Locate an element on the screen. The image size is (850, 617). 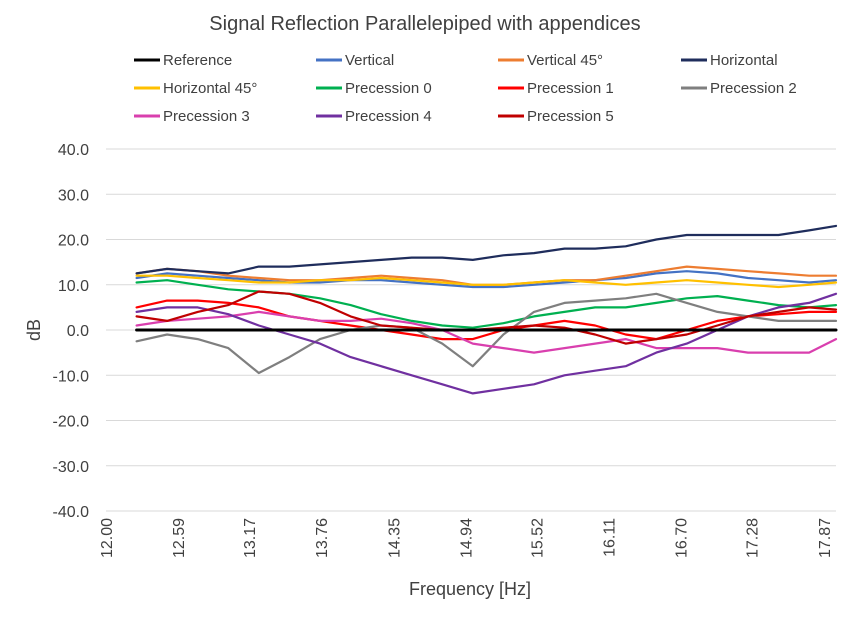
legend-item: Vertical is located at coordinates (355, 60).